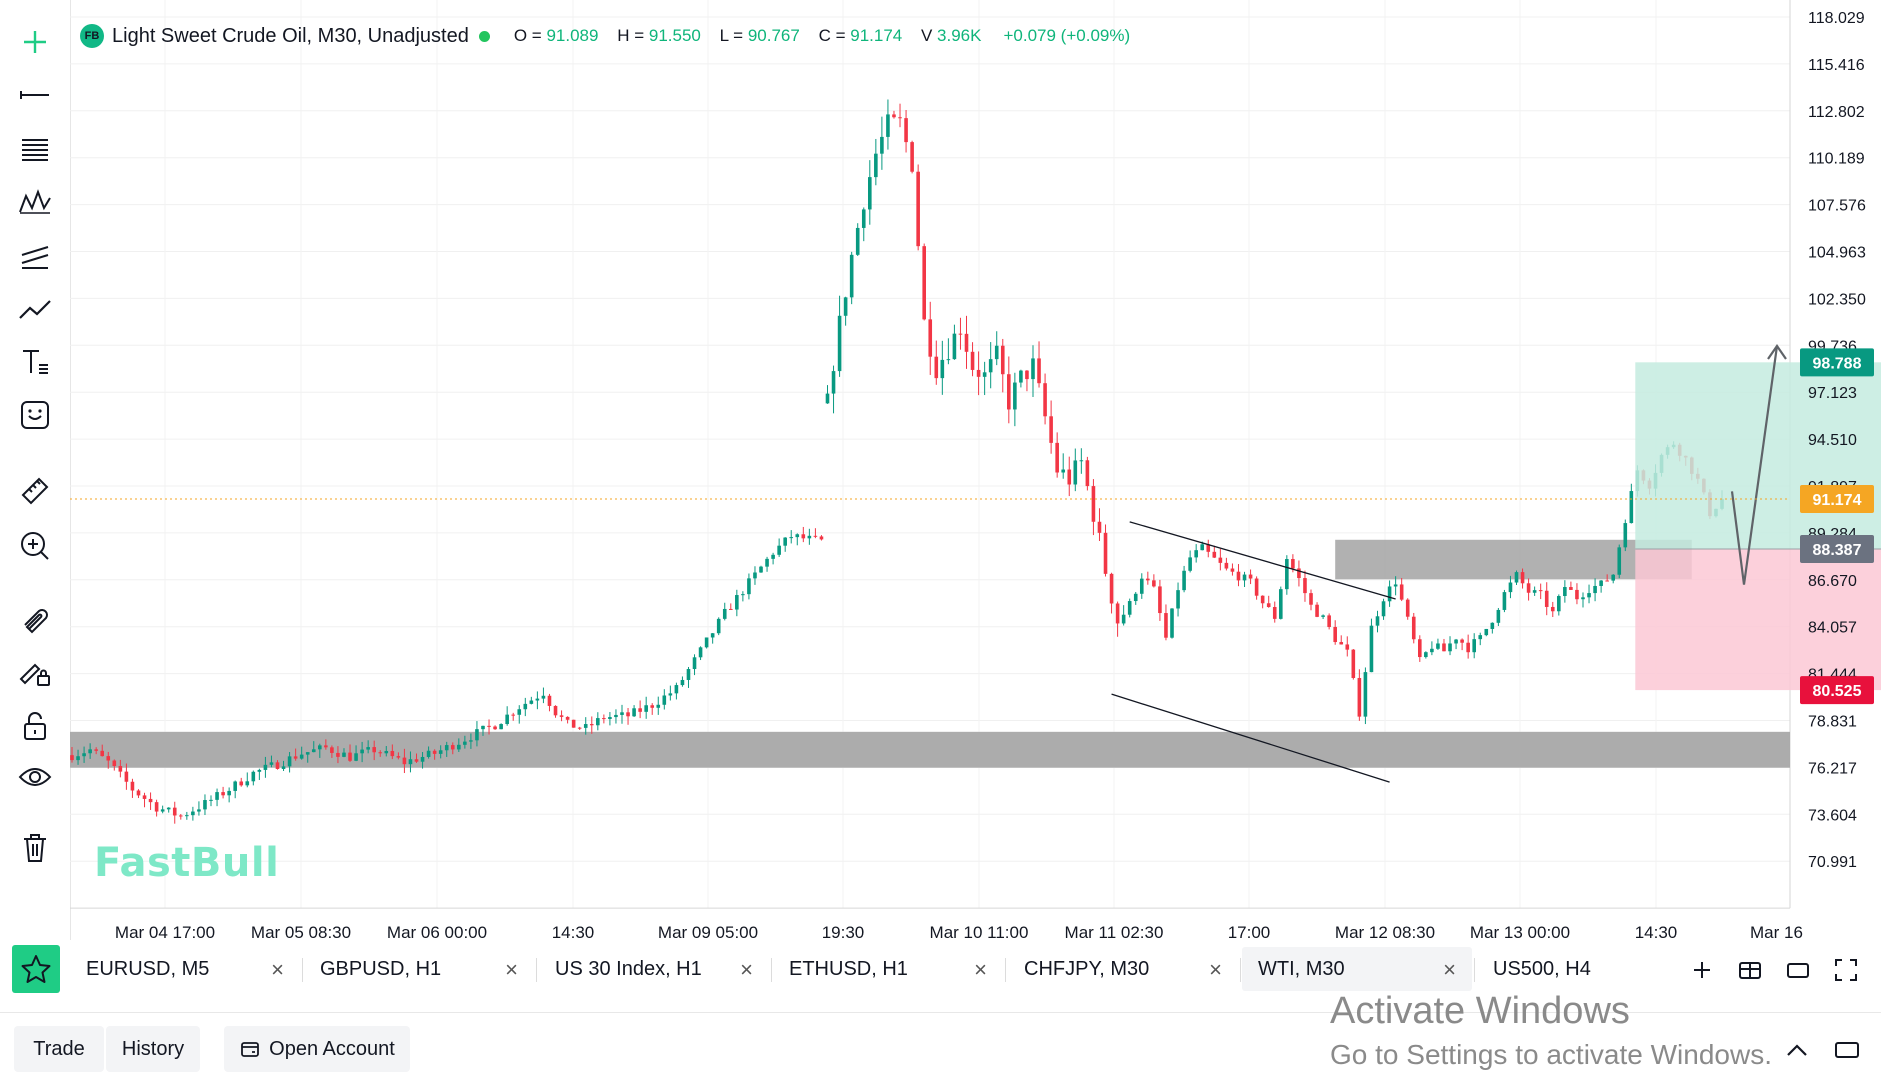 The width and height of the screenshot is (1881, 1087). Describe the element at coordinates (419, 969) in the screenshot. I see `tab-1: GBPUSD, H1 ×` at that location.